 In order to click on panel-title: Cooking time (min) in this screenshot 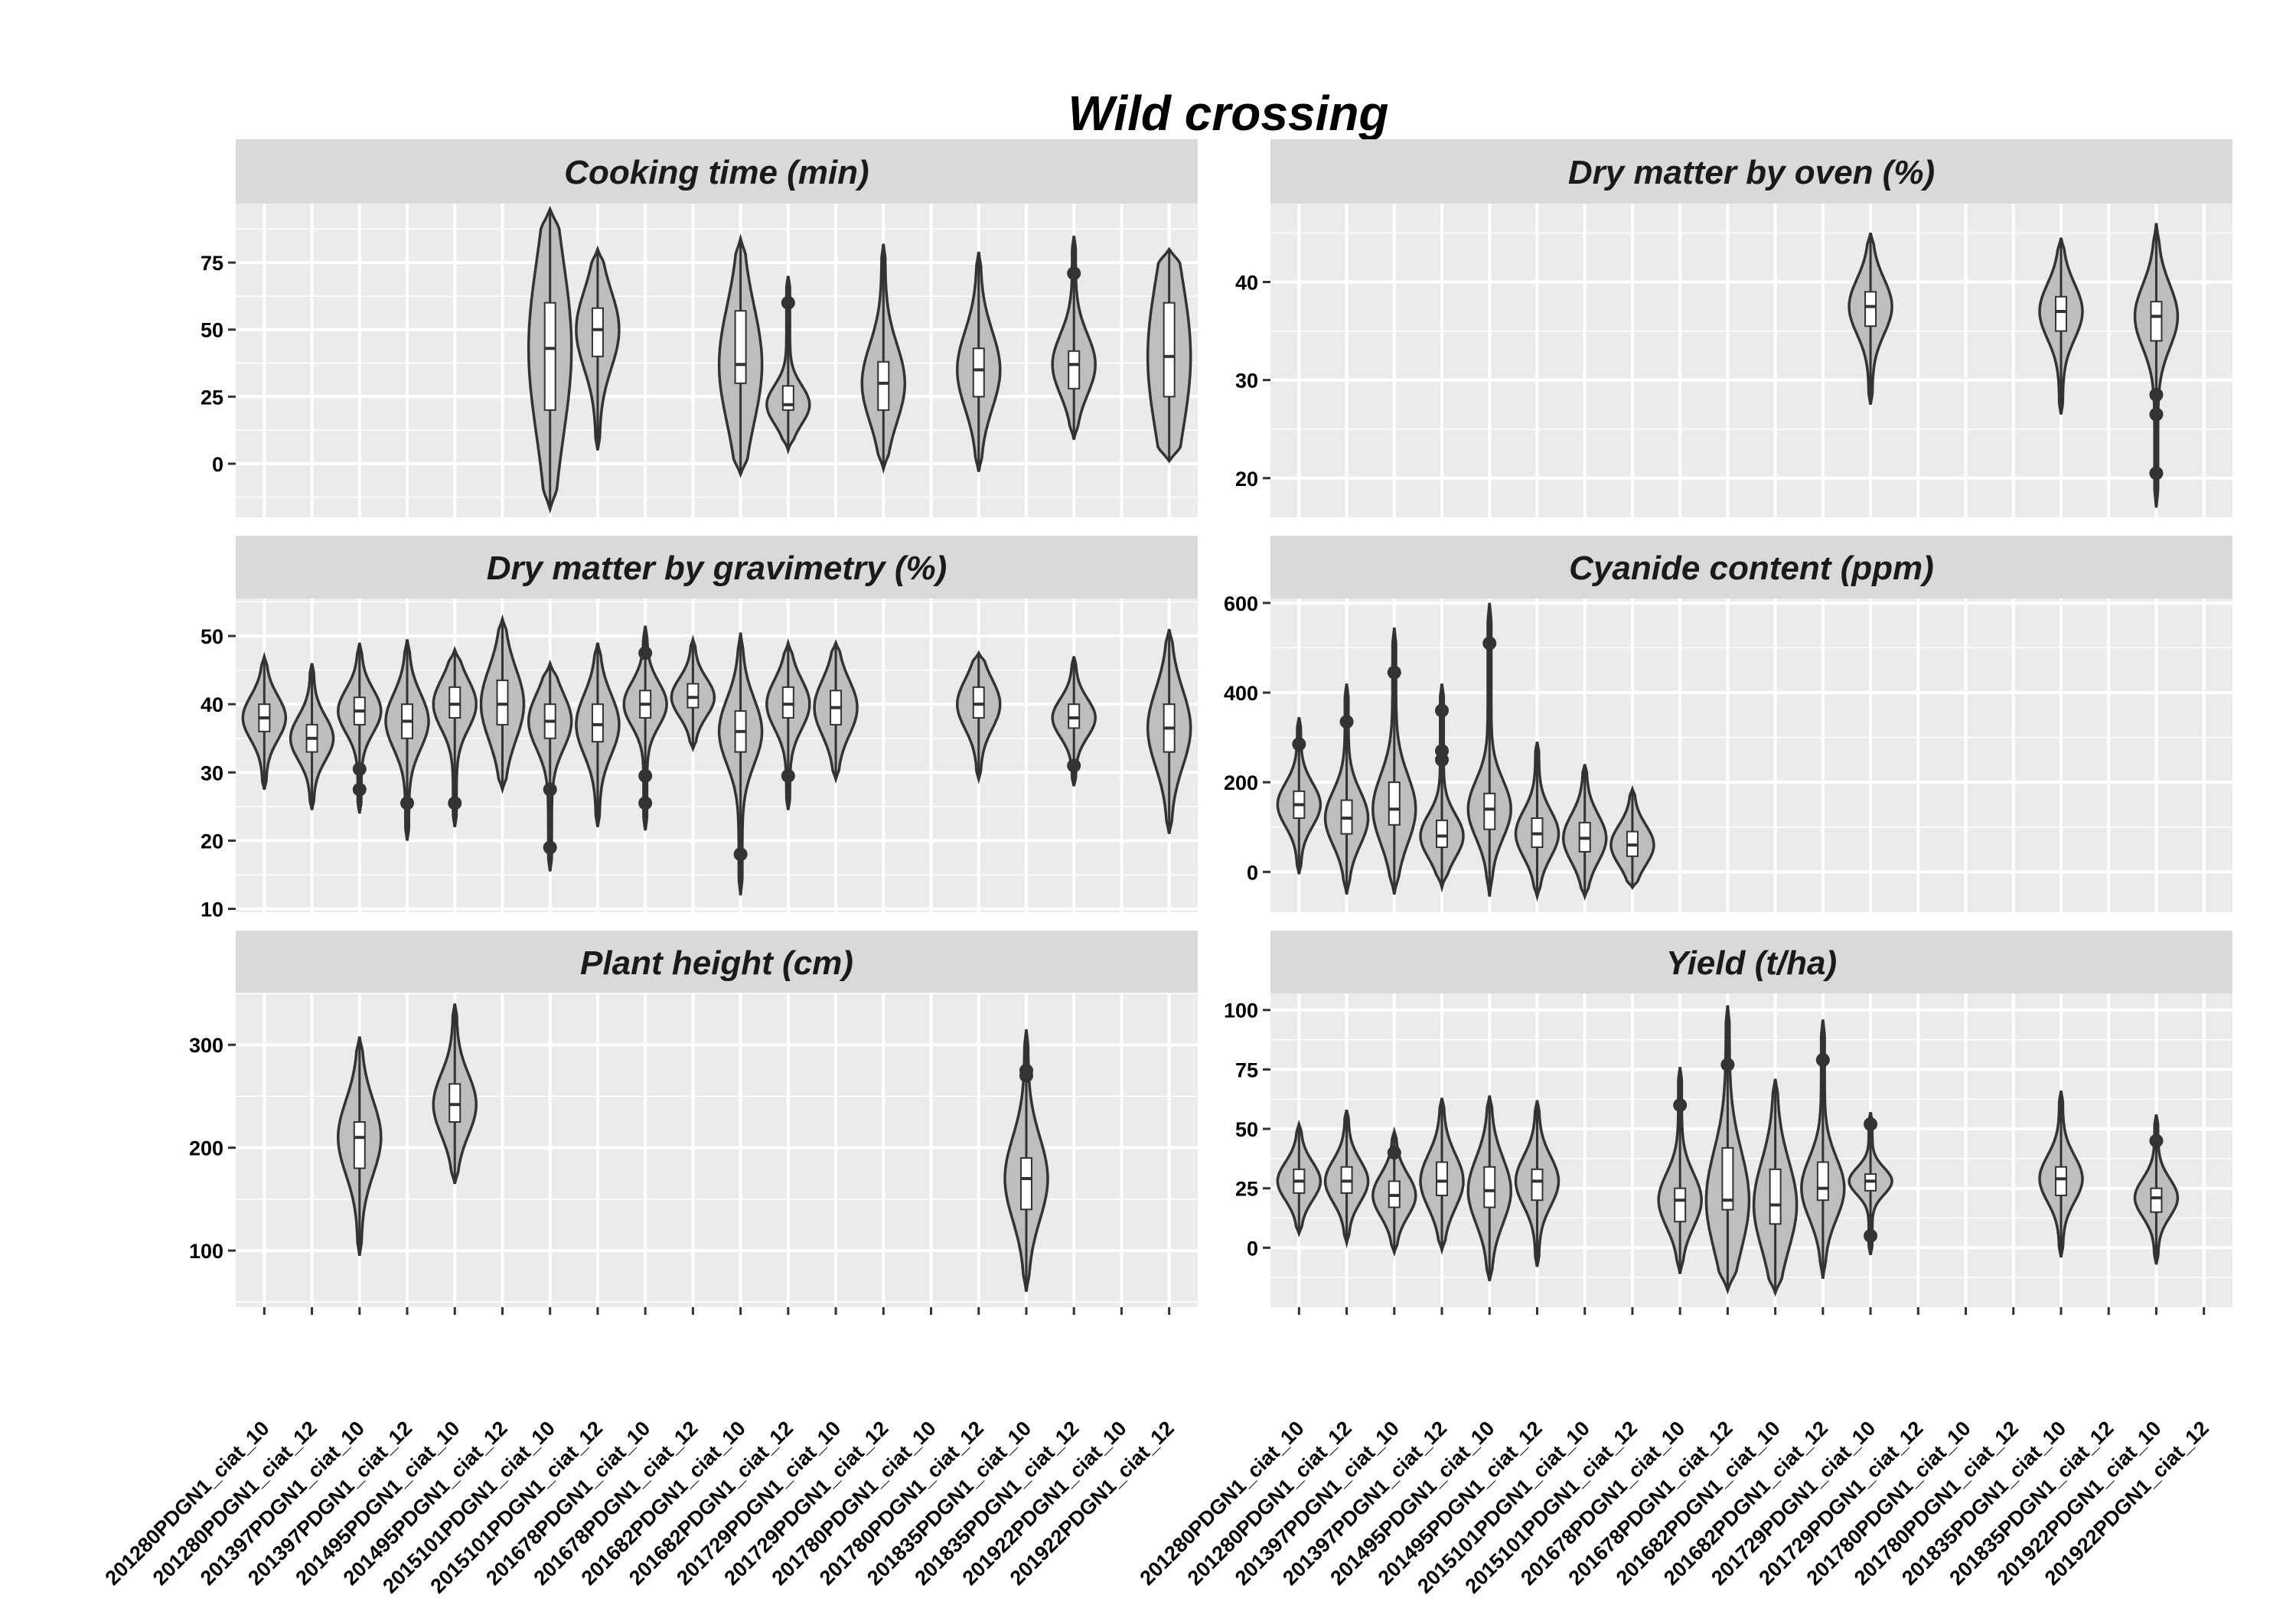, I will do `click(716, 172)`.